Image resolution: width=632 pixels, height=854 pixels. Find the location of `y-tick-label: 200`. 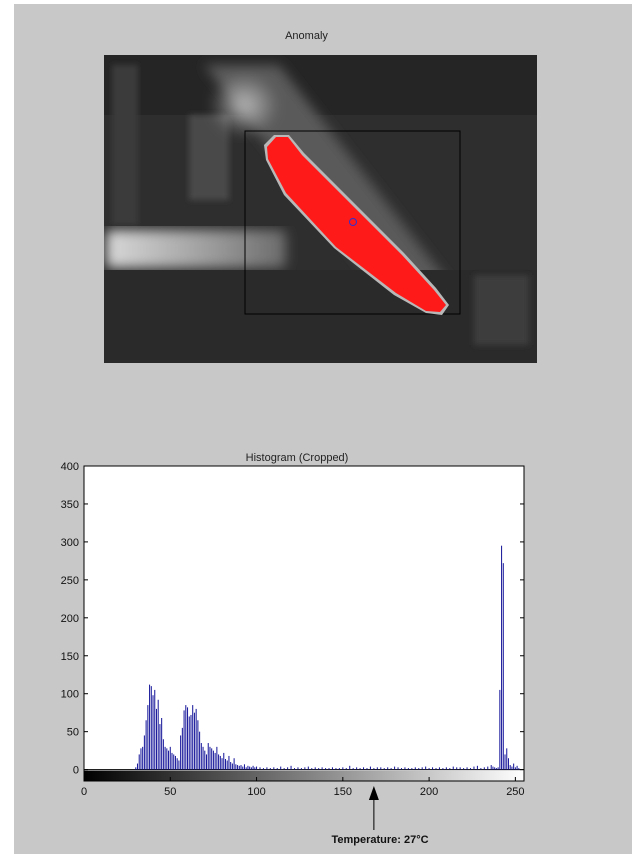

y-tick-label: 200 is located at coordinates (70, 619).